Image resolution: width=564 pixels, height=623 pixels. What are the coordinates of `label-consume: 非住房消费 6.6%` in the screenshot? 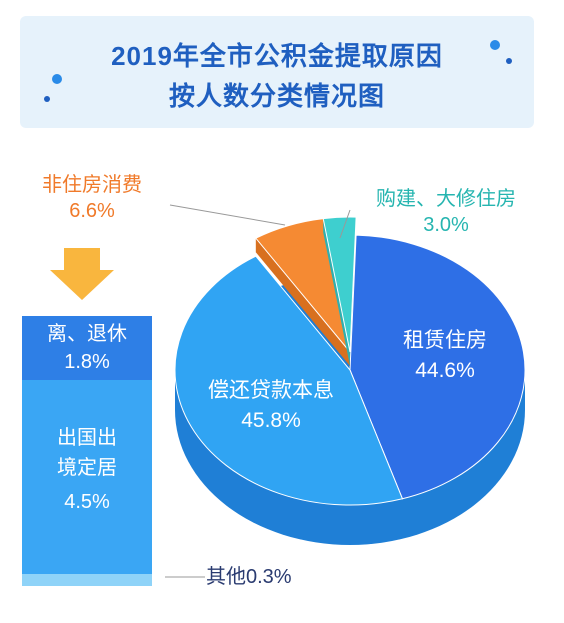 It's located at (92, 198).